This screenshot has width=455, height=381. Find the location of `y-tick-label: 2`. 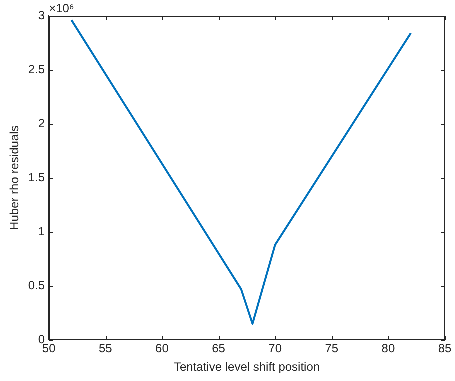

y-tick-label: 2 is located at coordinates (42, 123).